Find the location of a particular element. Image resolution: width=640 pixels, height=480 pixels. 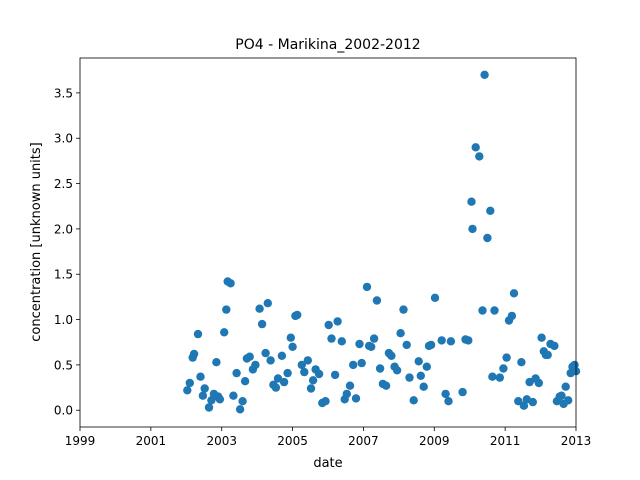

chart-title: PO4 - Marikina_2002-2012 is located at coordinates (327, 45).